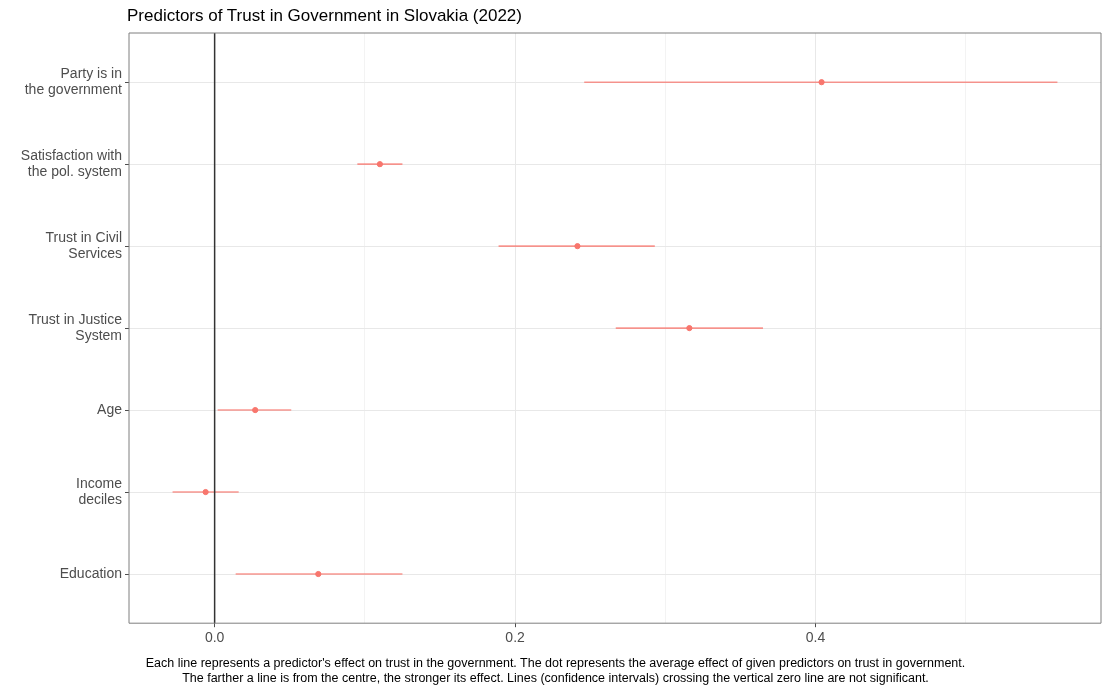  Describe the element at coordinates (515, 637) in the screenshot. I see `x-tick-label: 0.2` at that location.